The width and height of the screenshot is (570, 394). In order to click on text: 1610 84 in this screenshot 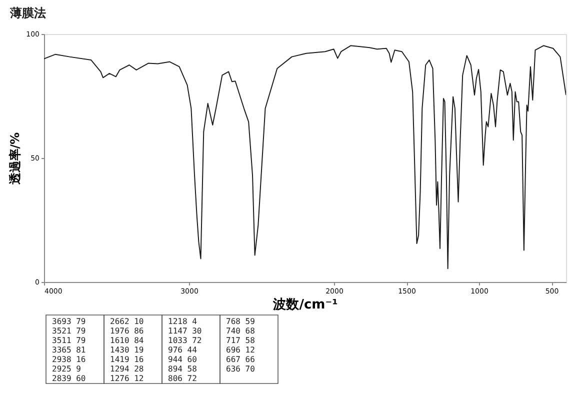, I will do `click(127, 340)`.